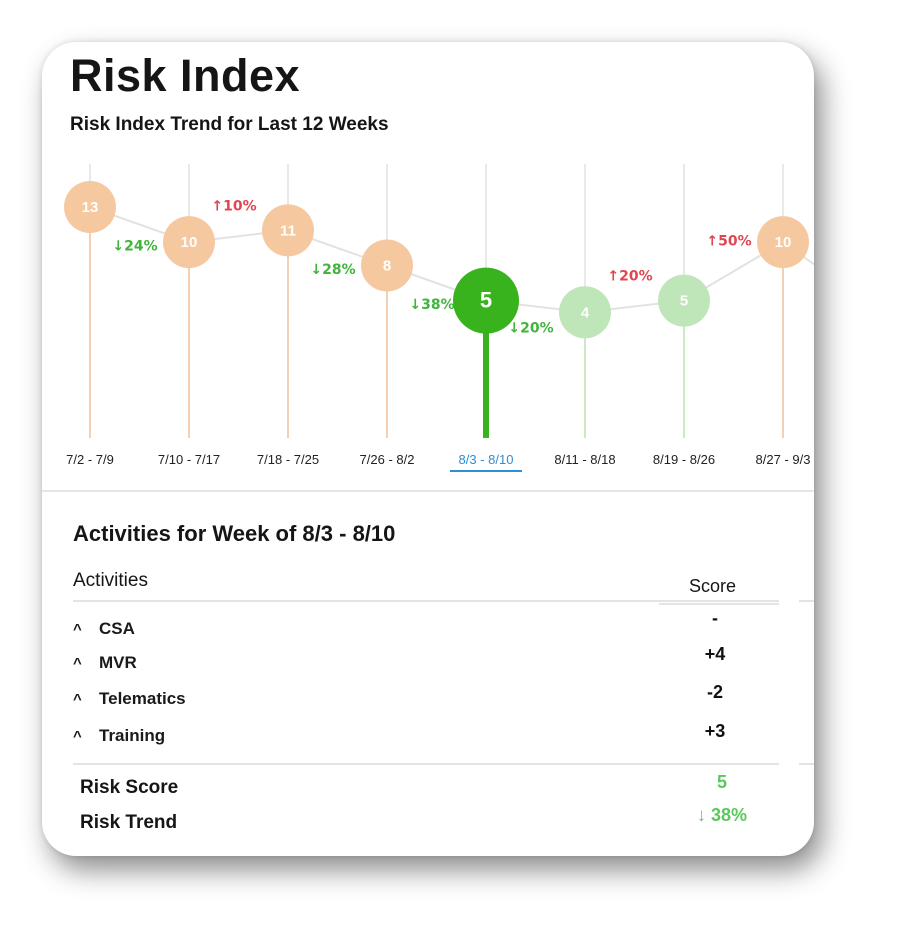 The height and width of the screenshot is (940, 900). I want to click on data-label: 4, so click(585, 312).